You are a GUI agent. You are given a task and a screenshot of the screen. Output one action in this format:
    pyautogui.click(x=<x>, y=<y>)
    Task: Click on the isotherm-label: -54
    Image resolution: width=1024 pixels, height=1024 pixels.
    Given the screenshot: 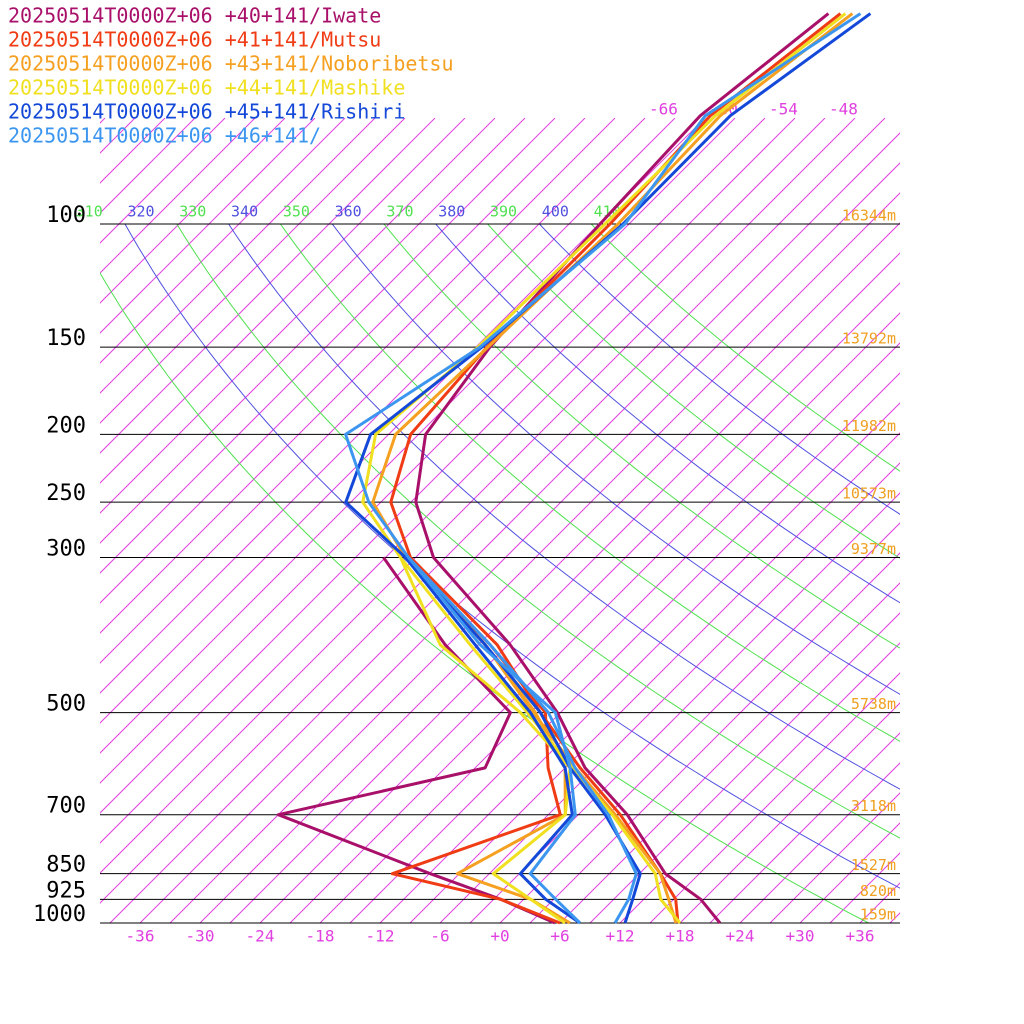 What is the action you would take?
    pyautogui.click(x=783, y=109)
    